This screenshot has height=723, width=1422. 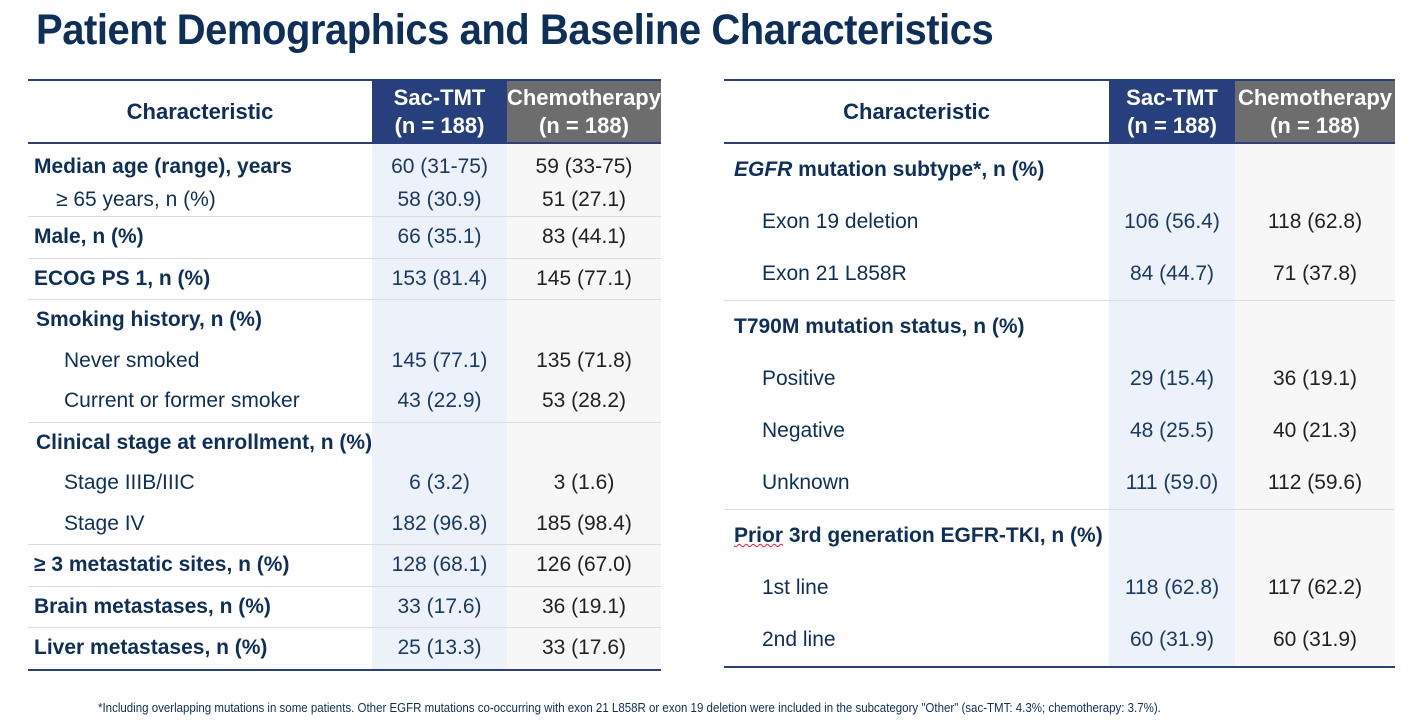 I want to click on cell-sac-tmt: 118 (62.8), so click(x=1172, y=588).